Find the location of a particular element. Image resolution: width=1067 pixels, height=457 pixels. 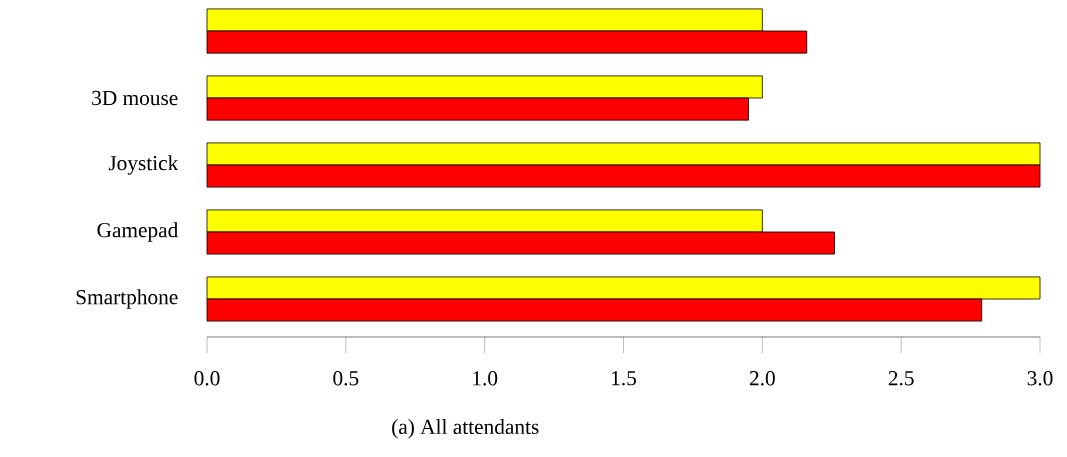

text: (a) All attendants is located at coordinates (465, 429).